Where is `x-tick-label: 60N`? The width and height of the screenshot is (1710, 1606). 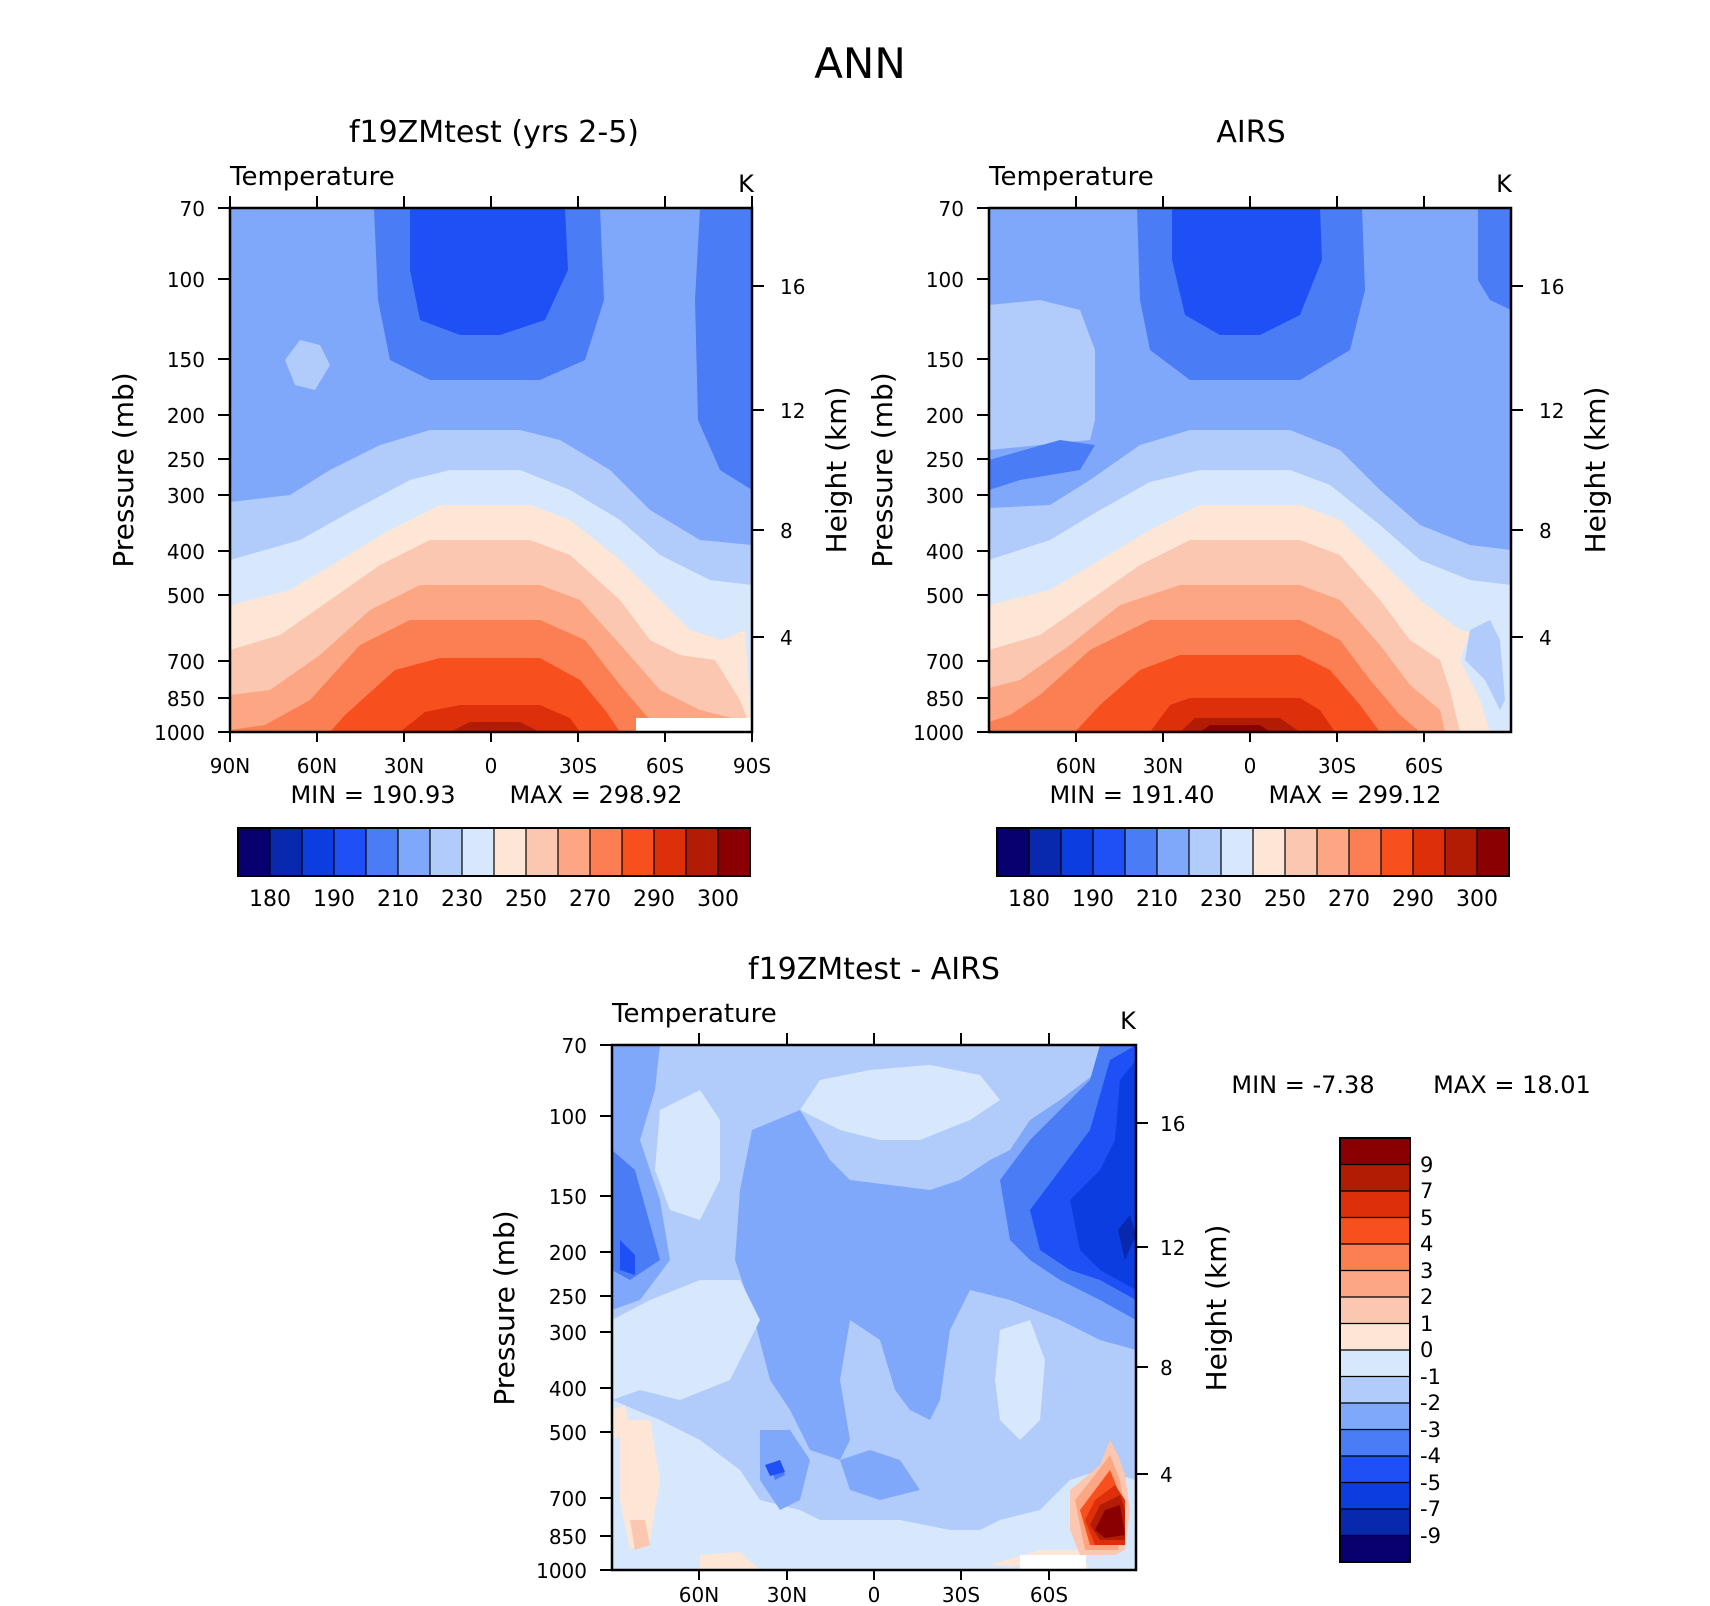
x-tick-label: 60N is located at coordinates (317, 766).